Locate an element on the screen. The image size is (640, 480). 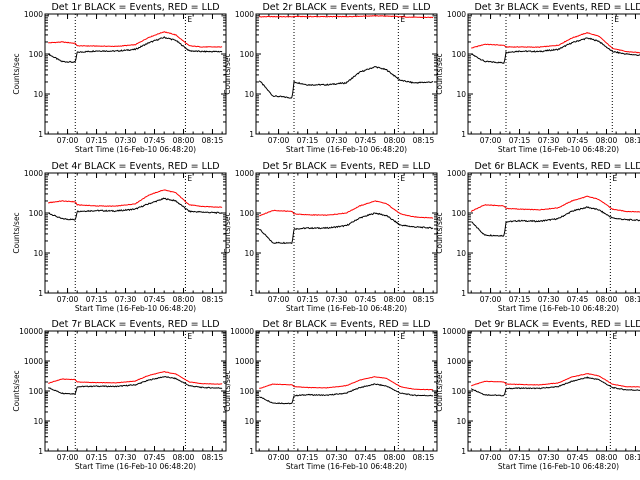
panel-title: Det 9r BLACK = Events, RED = LLD is located at coordinates (557, 324).